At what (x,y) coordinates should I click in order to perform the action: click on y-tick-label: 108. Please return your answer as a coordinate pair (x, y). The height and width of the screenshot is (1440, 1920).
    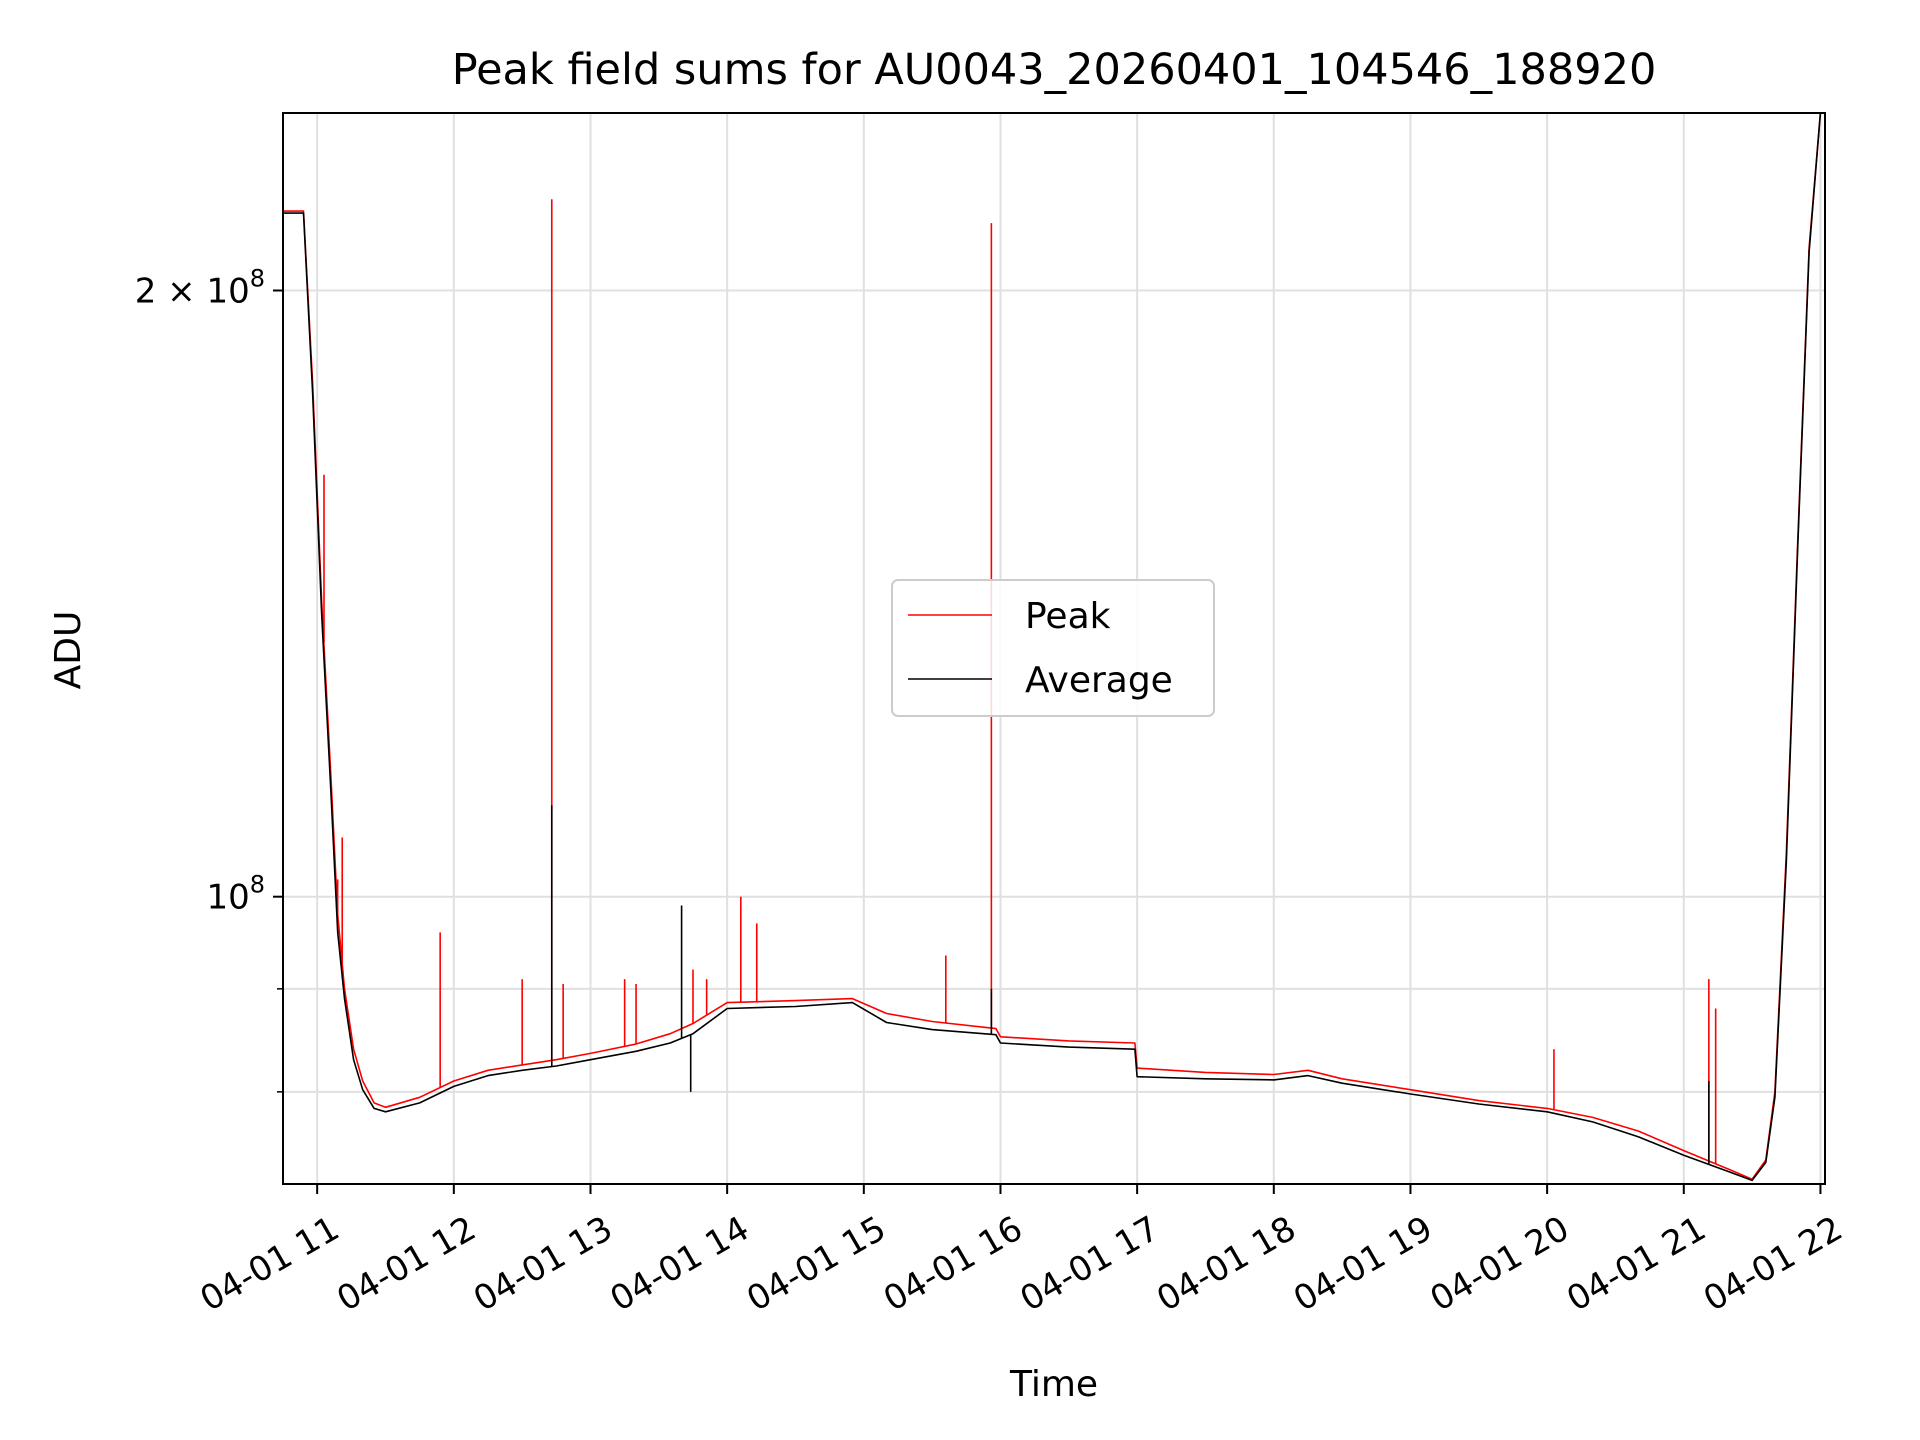
    Looking at the image, I should click on (235, 894).